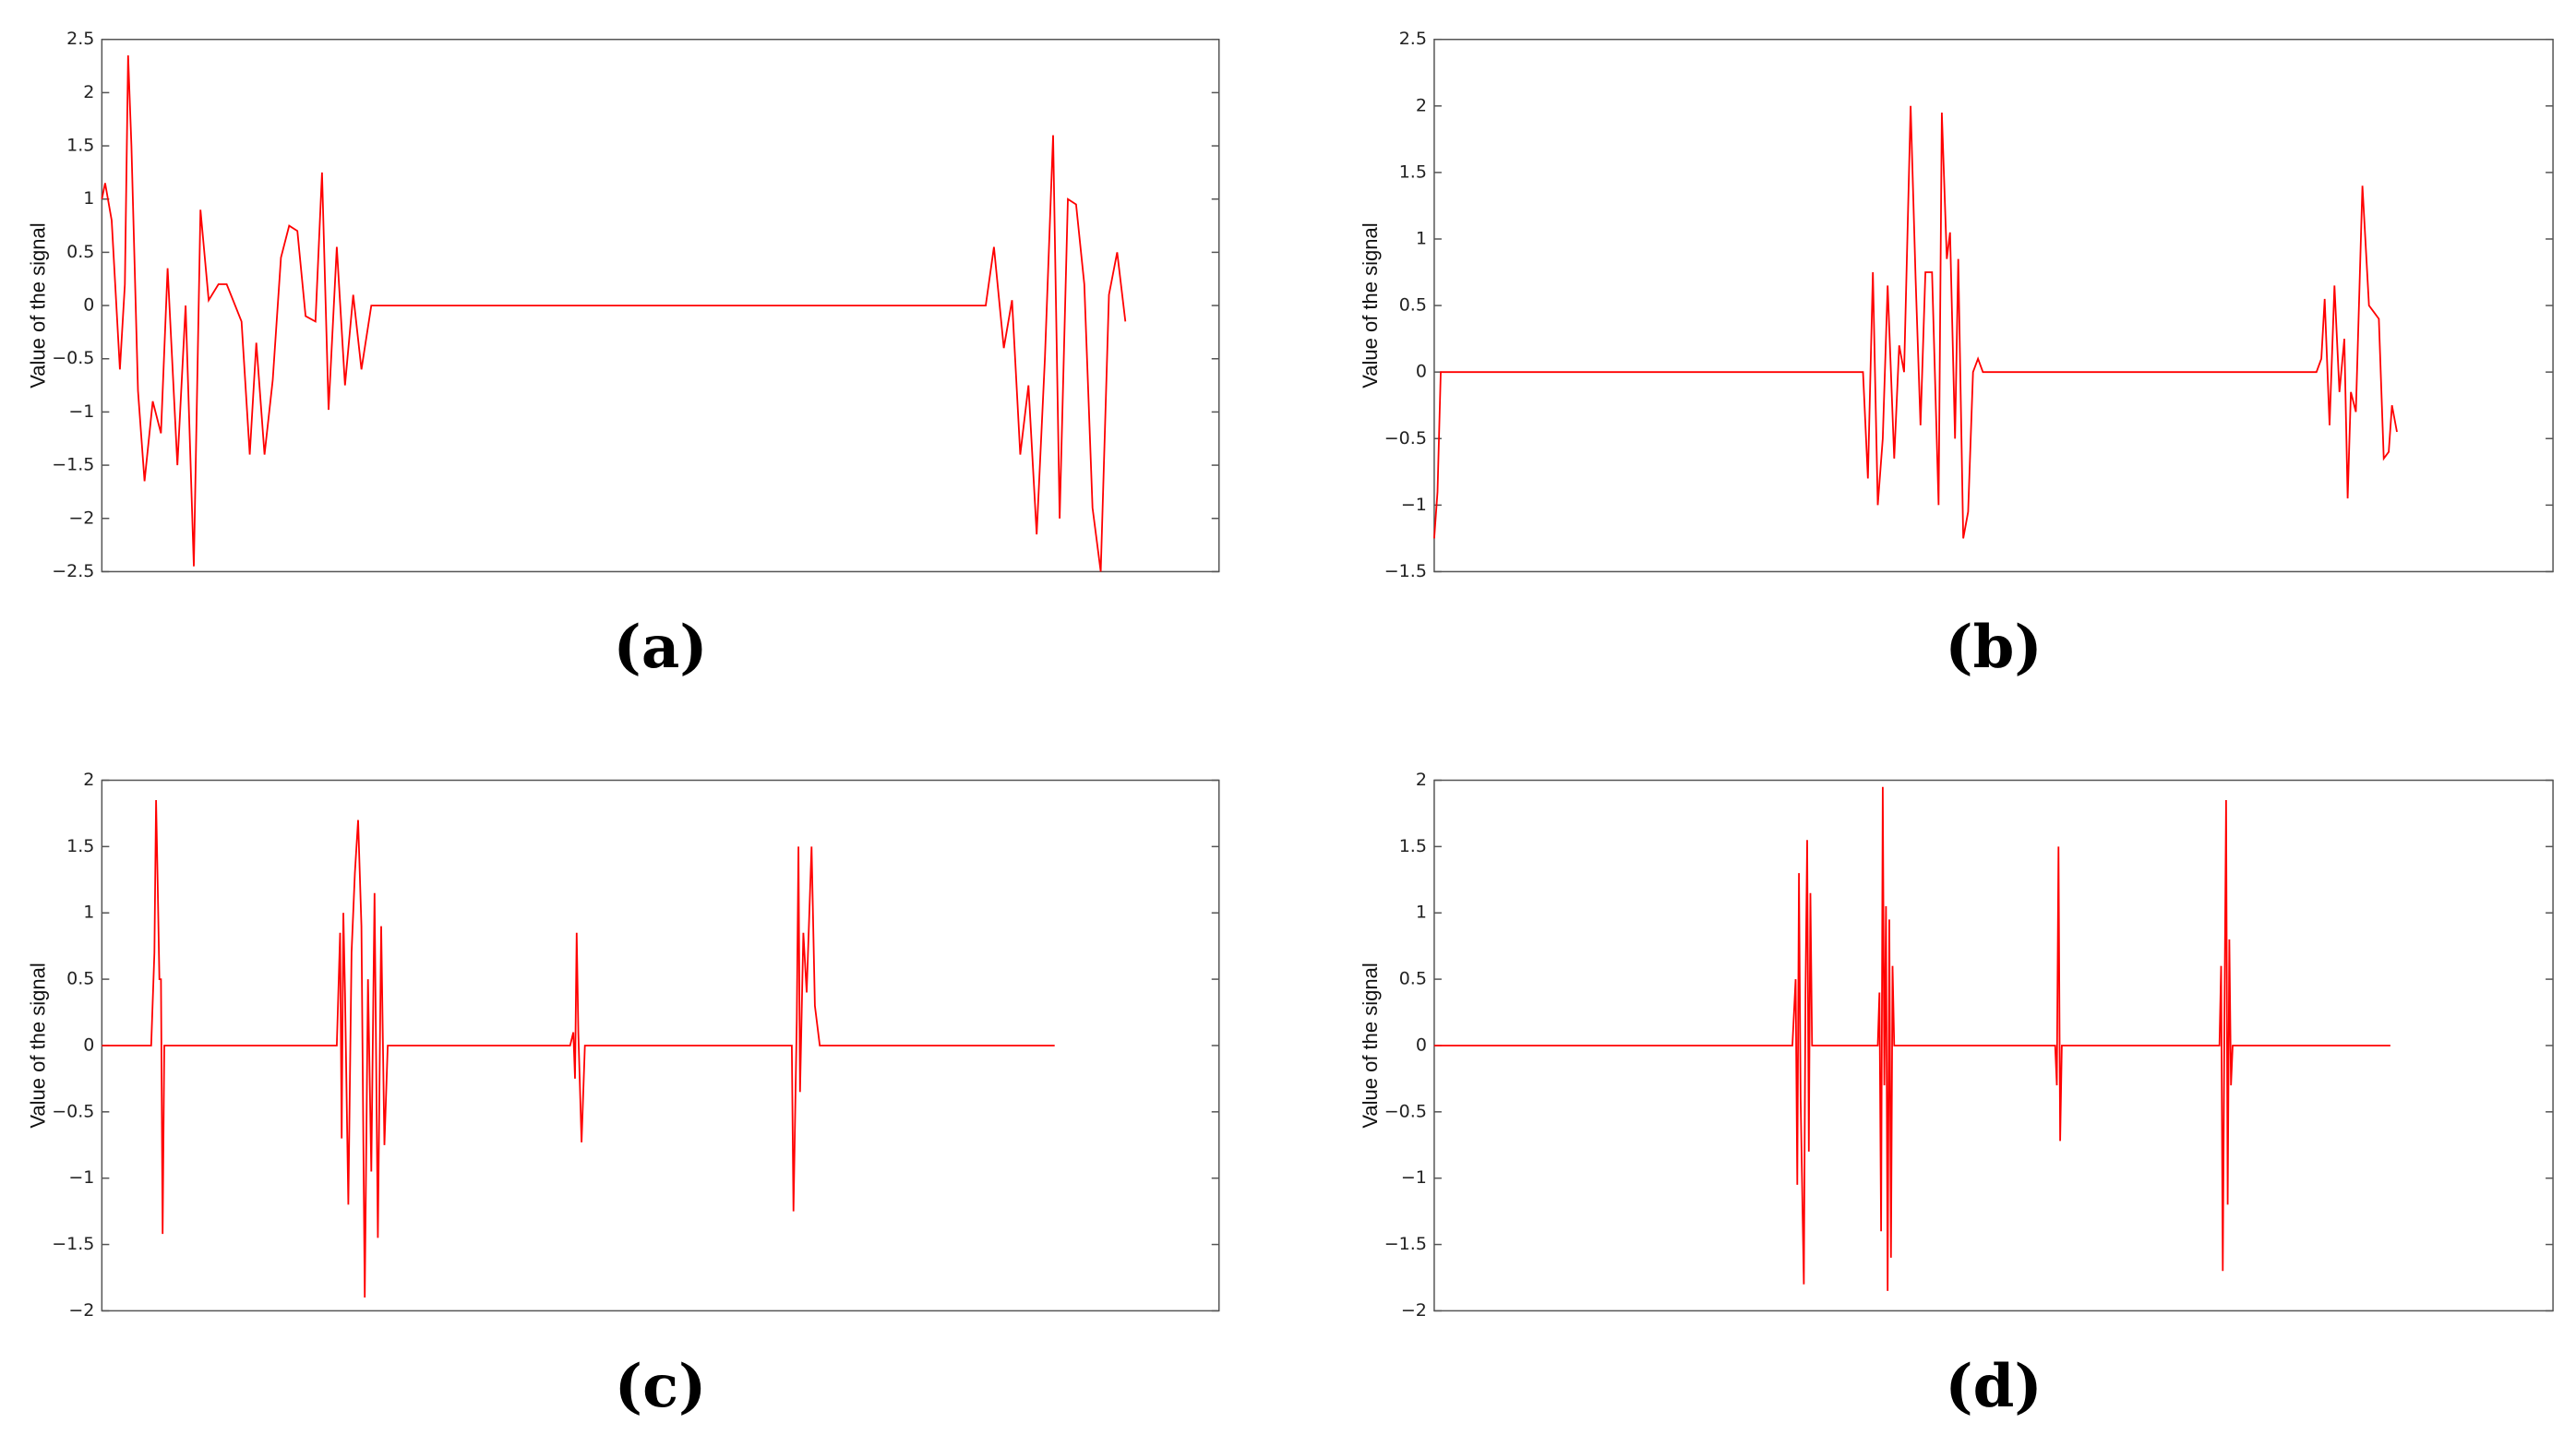 This screenshot has height=1447, width=2576. I want to click on caption: (a), so click(661, 647).